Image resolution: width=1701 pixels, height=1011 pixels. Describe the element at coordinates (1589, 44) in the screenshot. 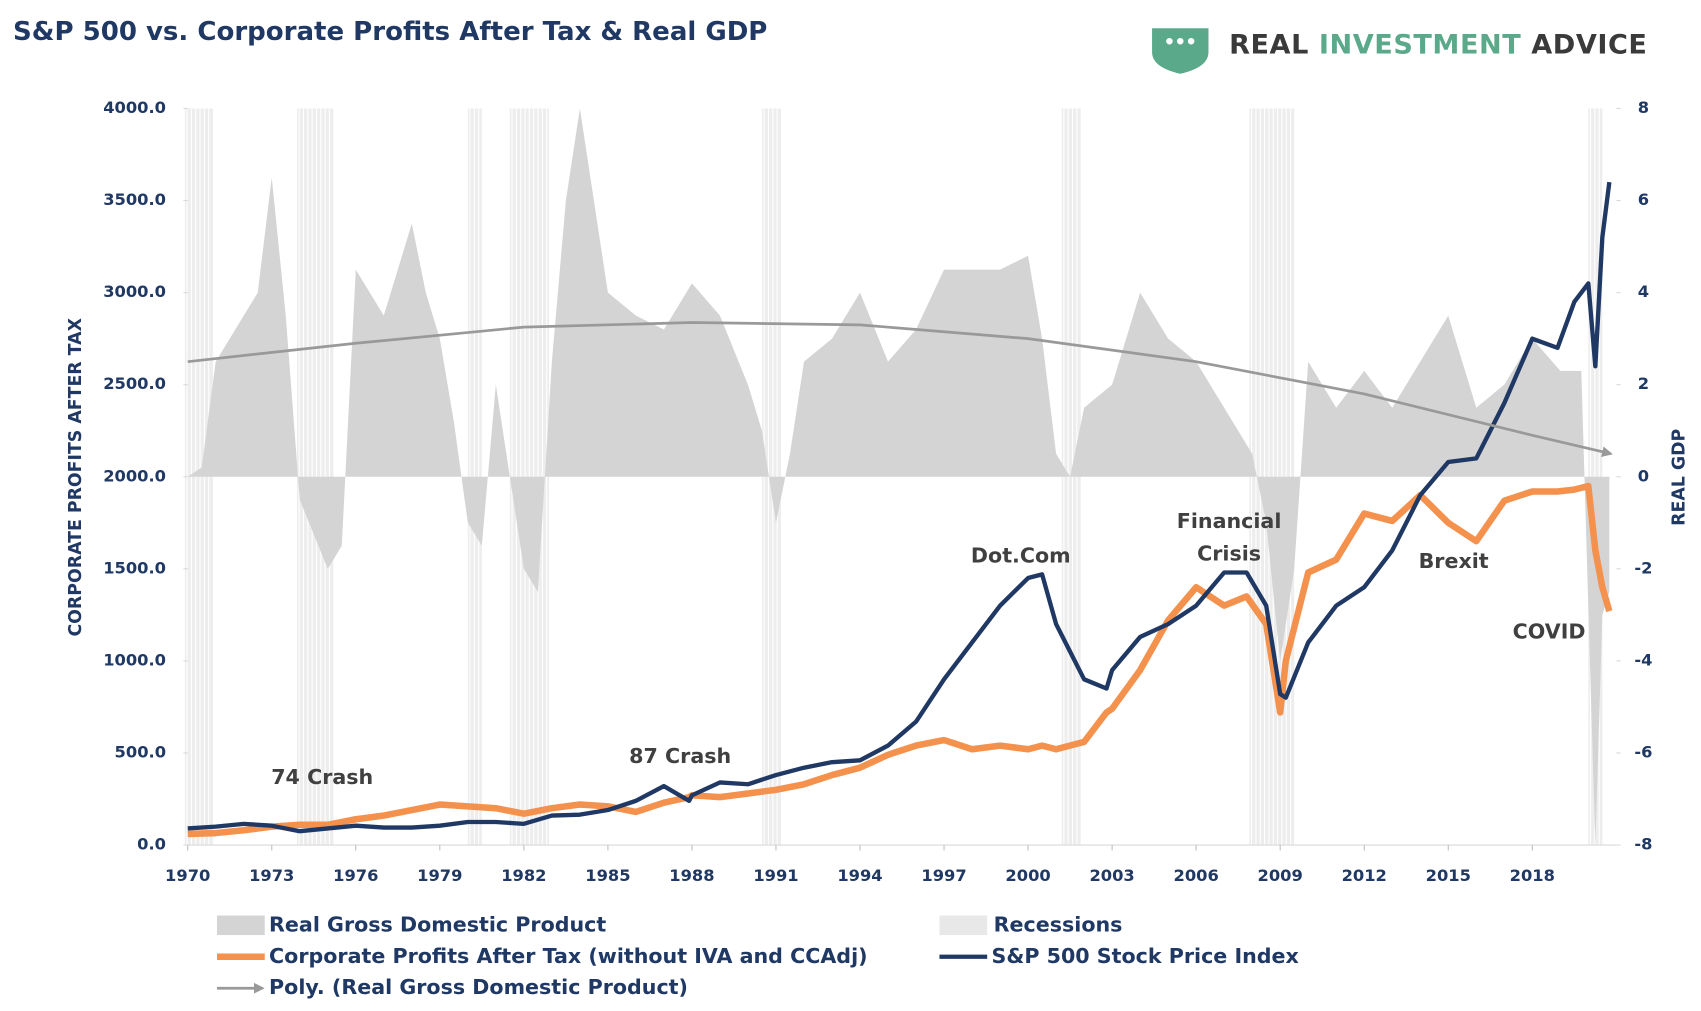

I see `logo-word: ADVICE` at that location.